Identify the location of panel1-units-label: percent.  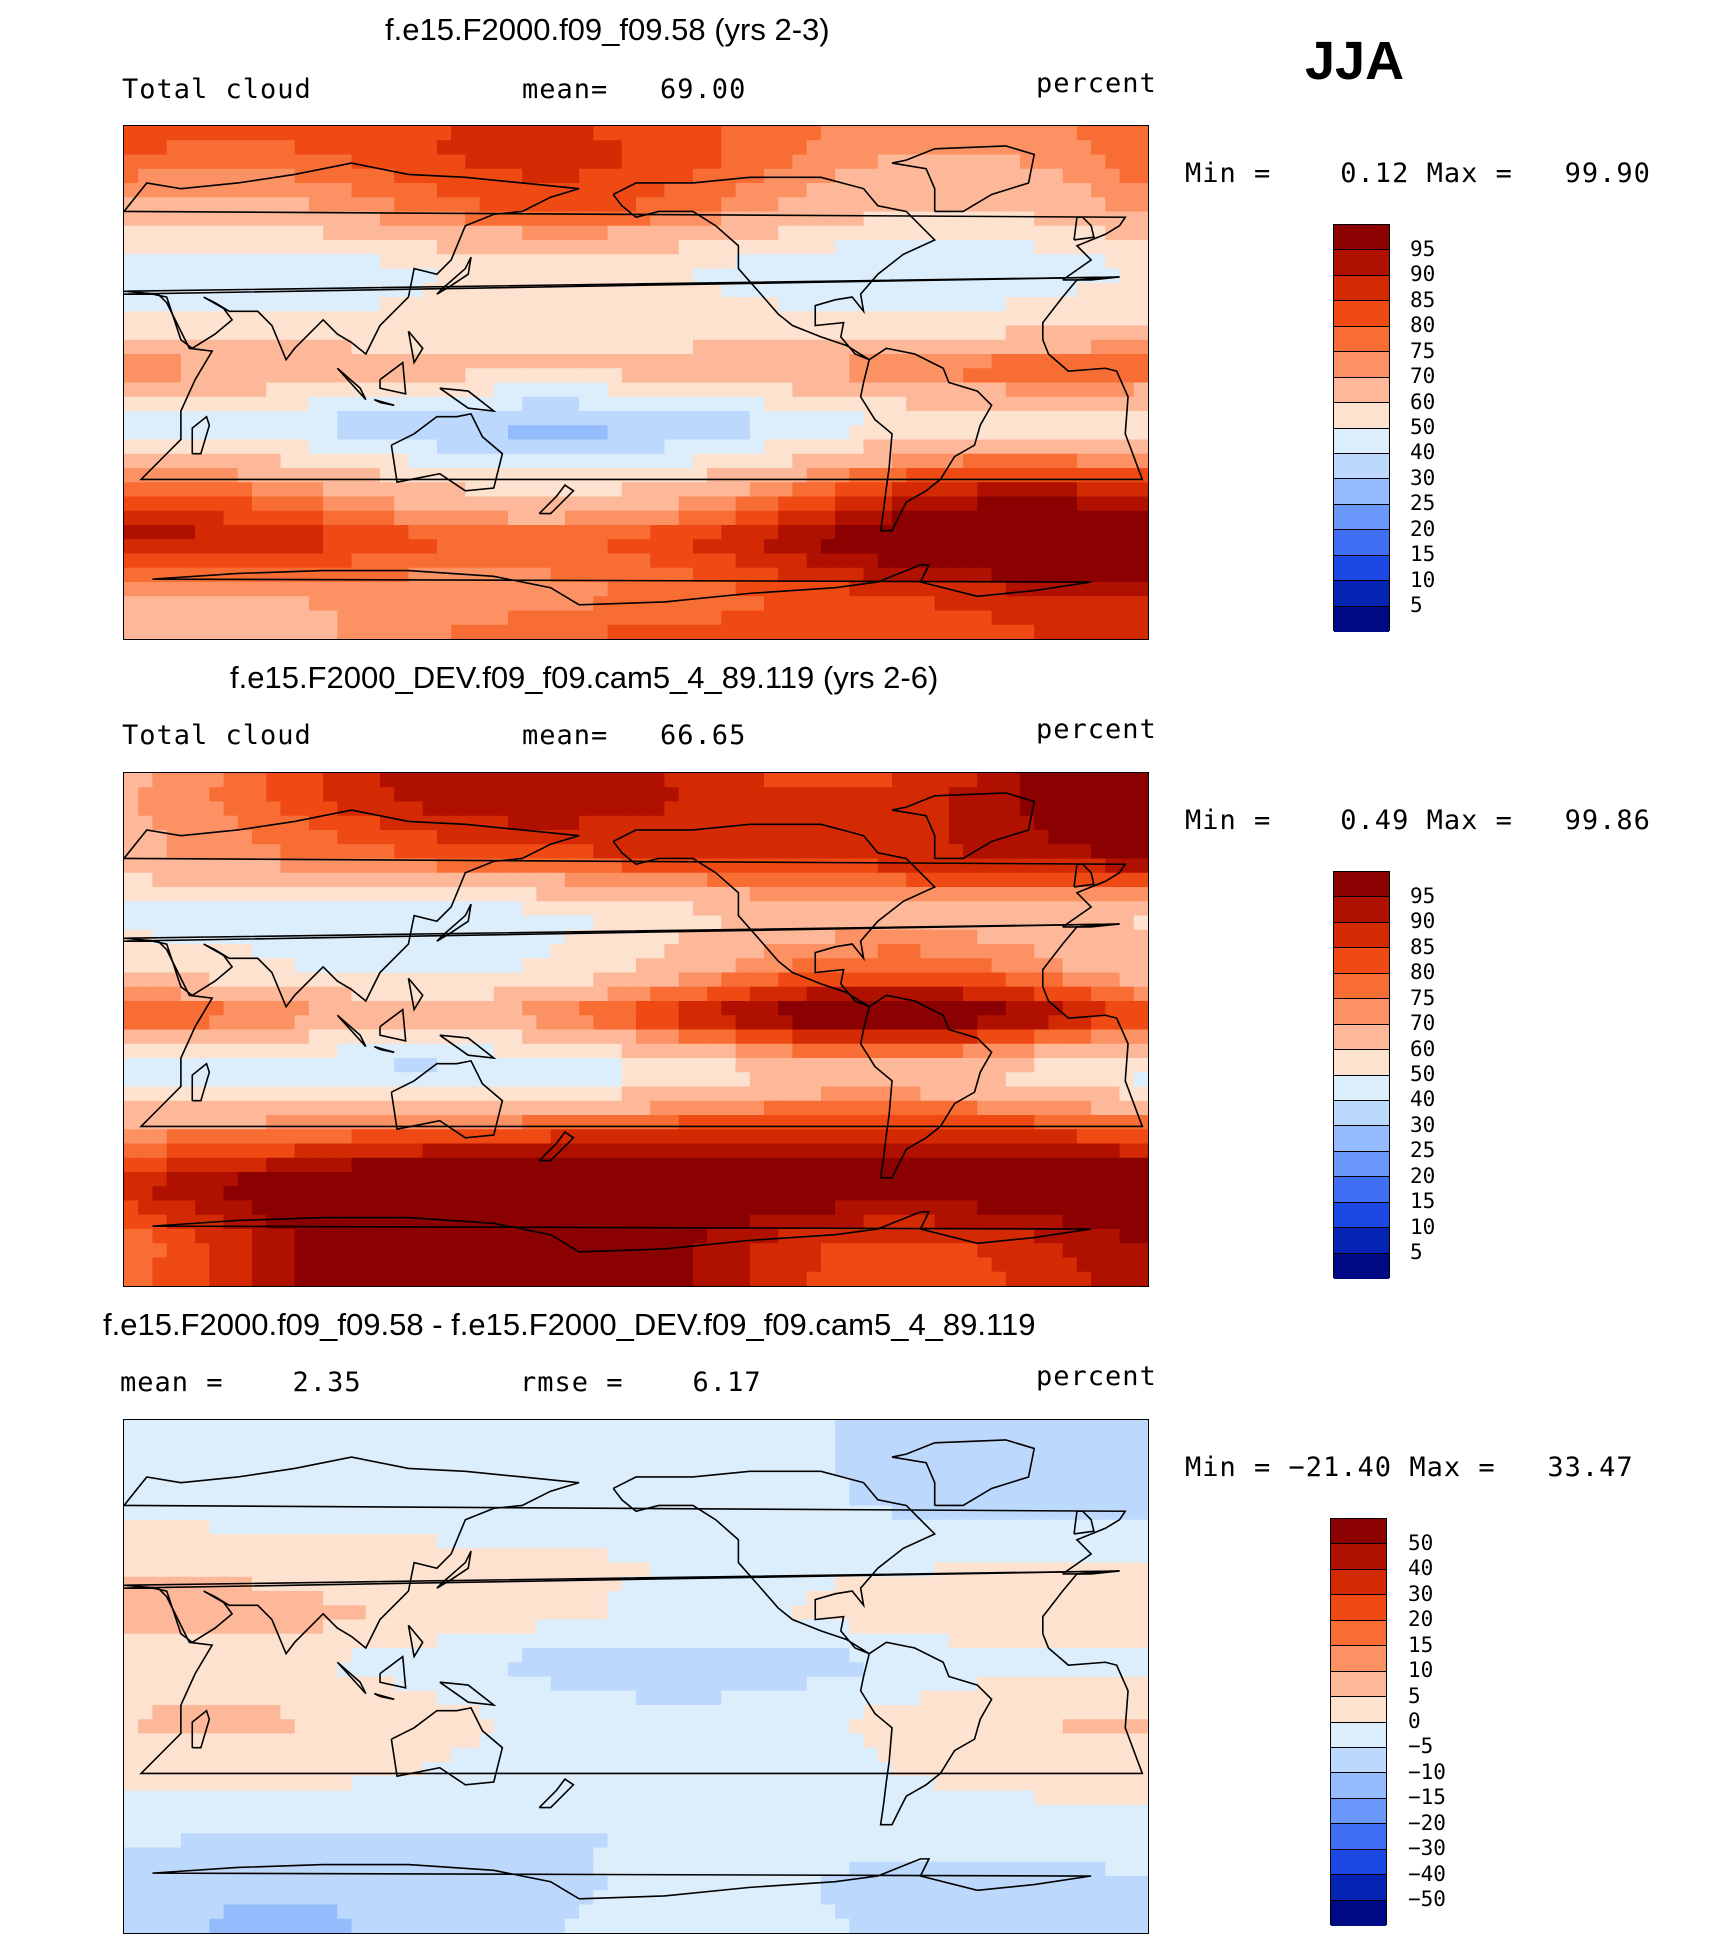
(1096, 83).